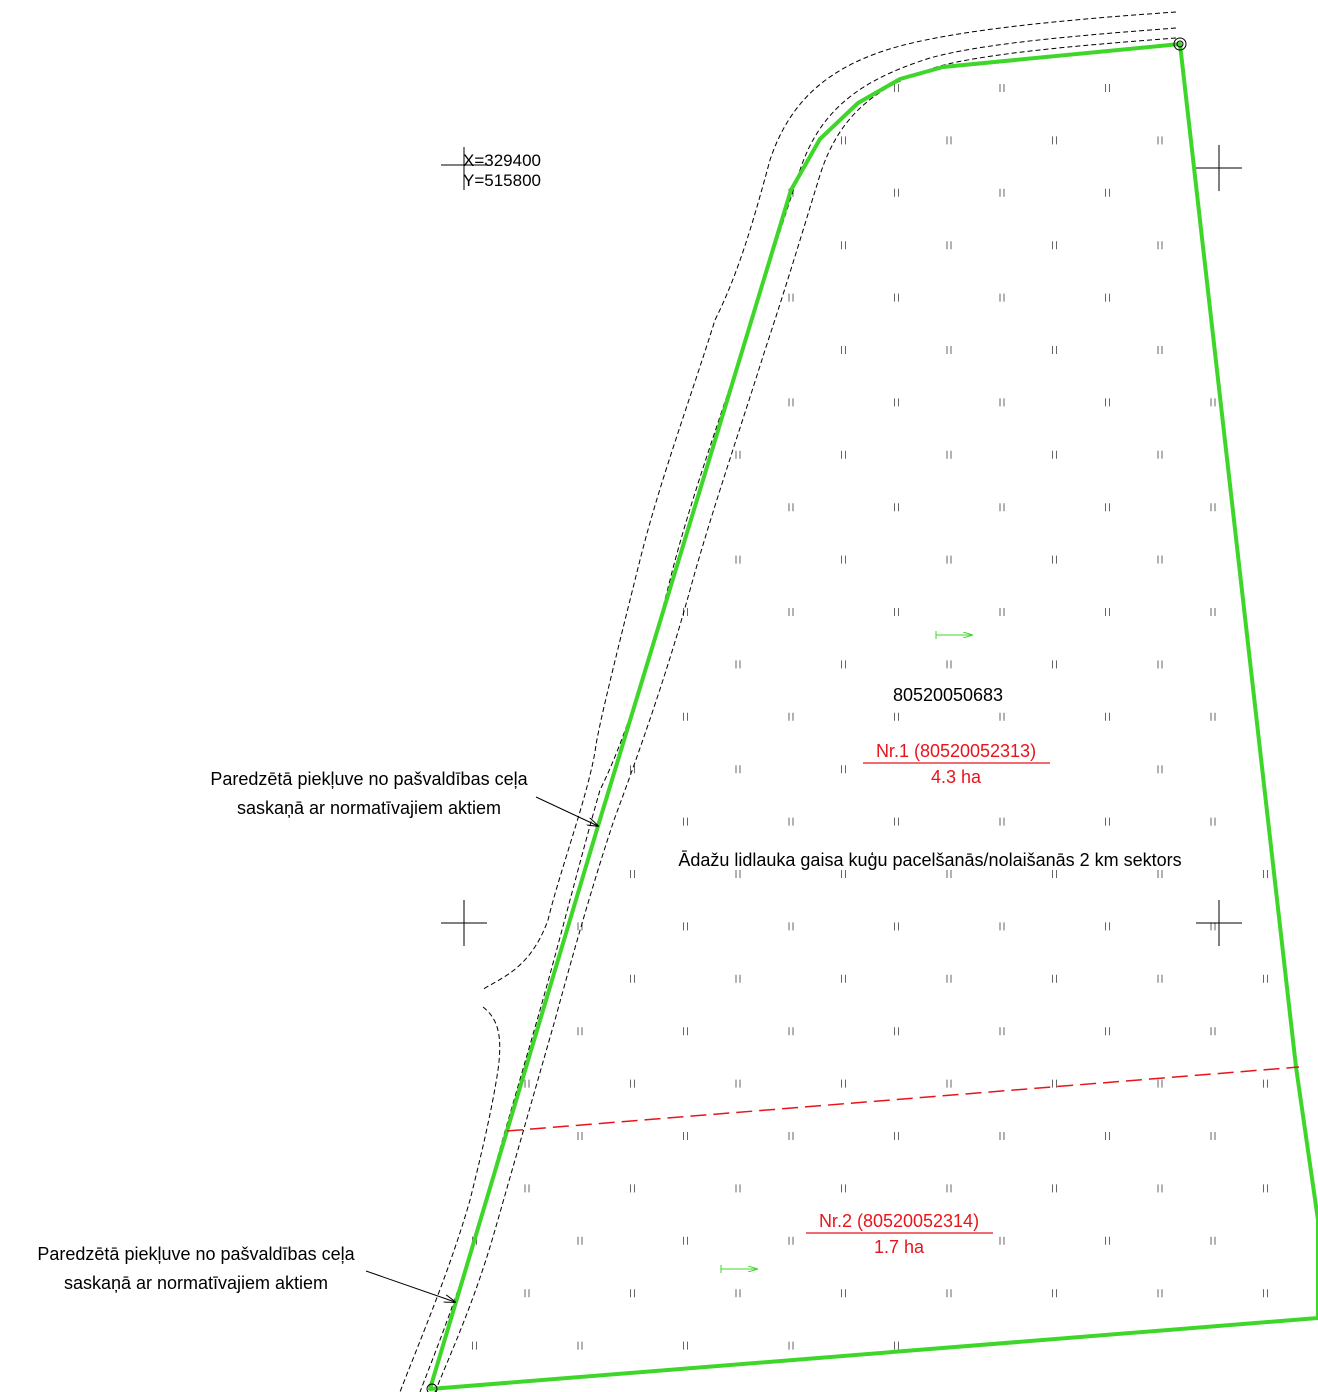 This screenshot has height=1392, width=1318. I want to click on green-arrow-icon, so click(738, 1269).